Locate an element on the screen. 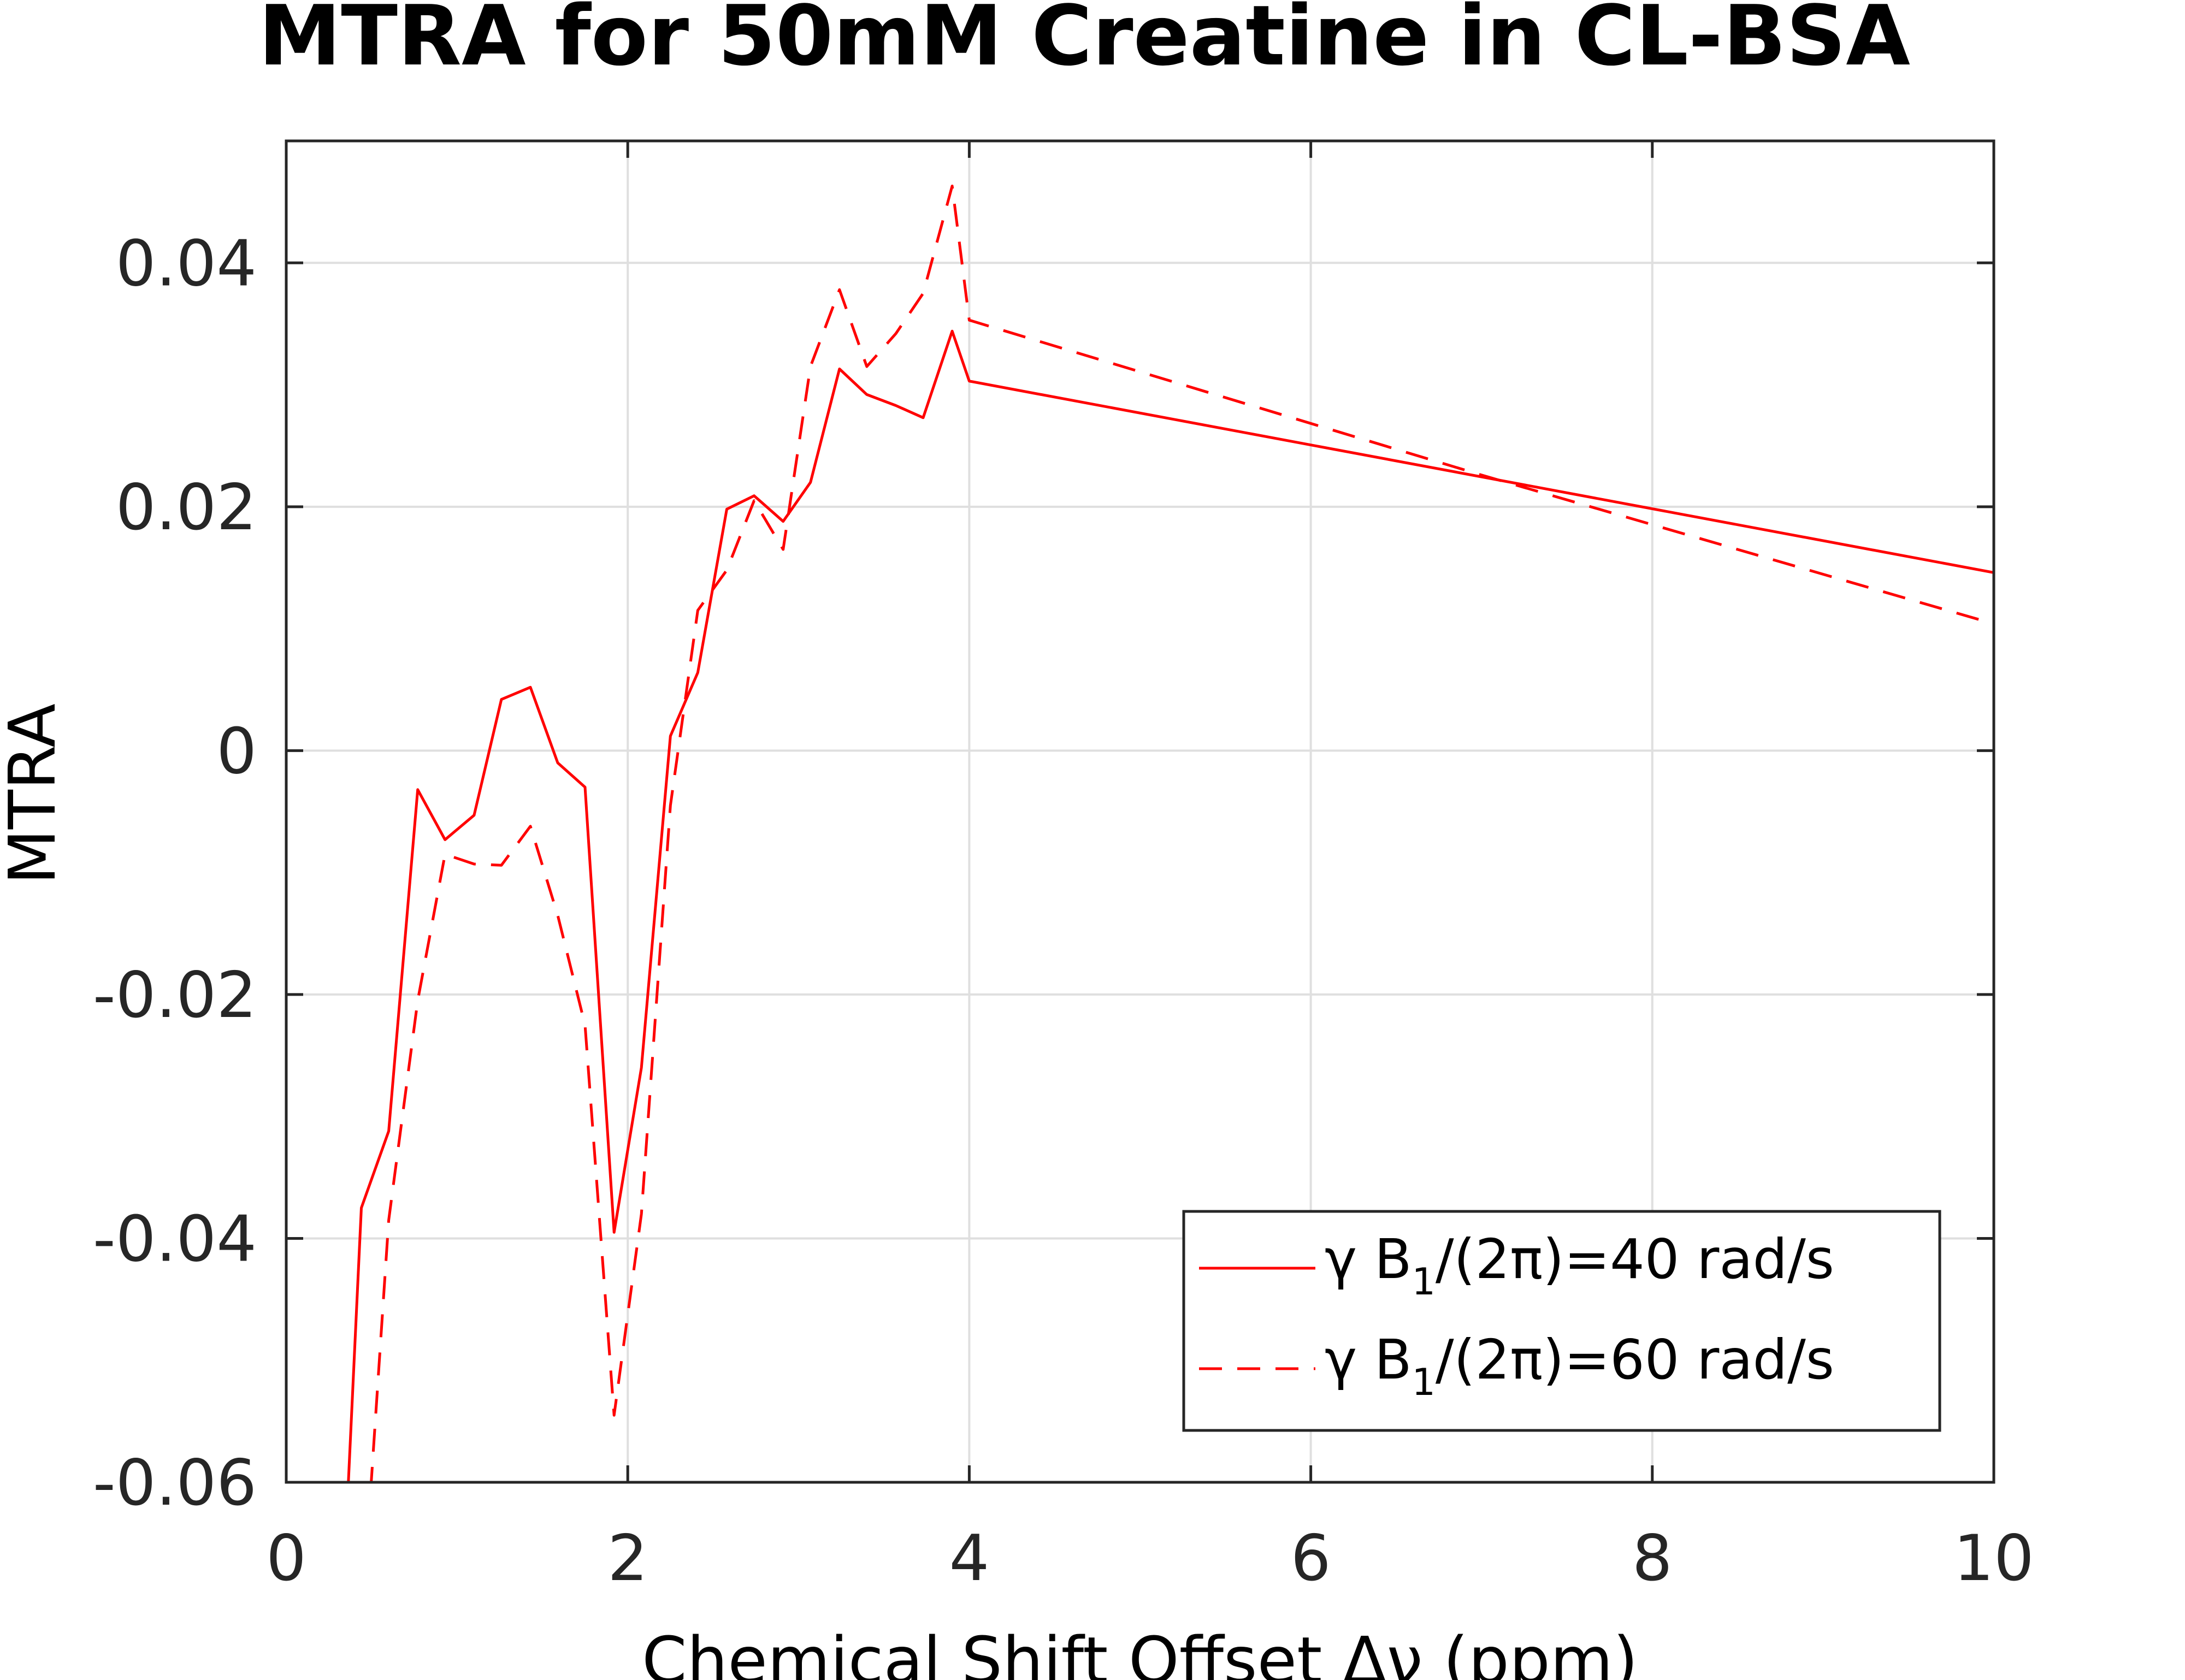  x-axis-label: Chemical Shift Offset Δν (ppm) is located at coordinates (1140, 1651).